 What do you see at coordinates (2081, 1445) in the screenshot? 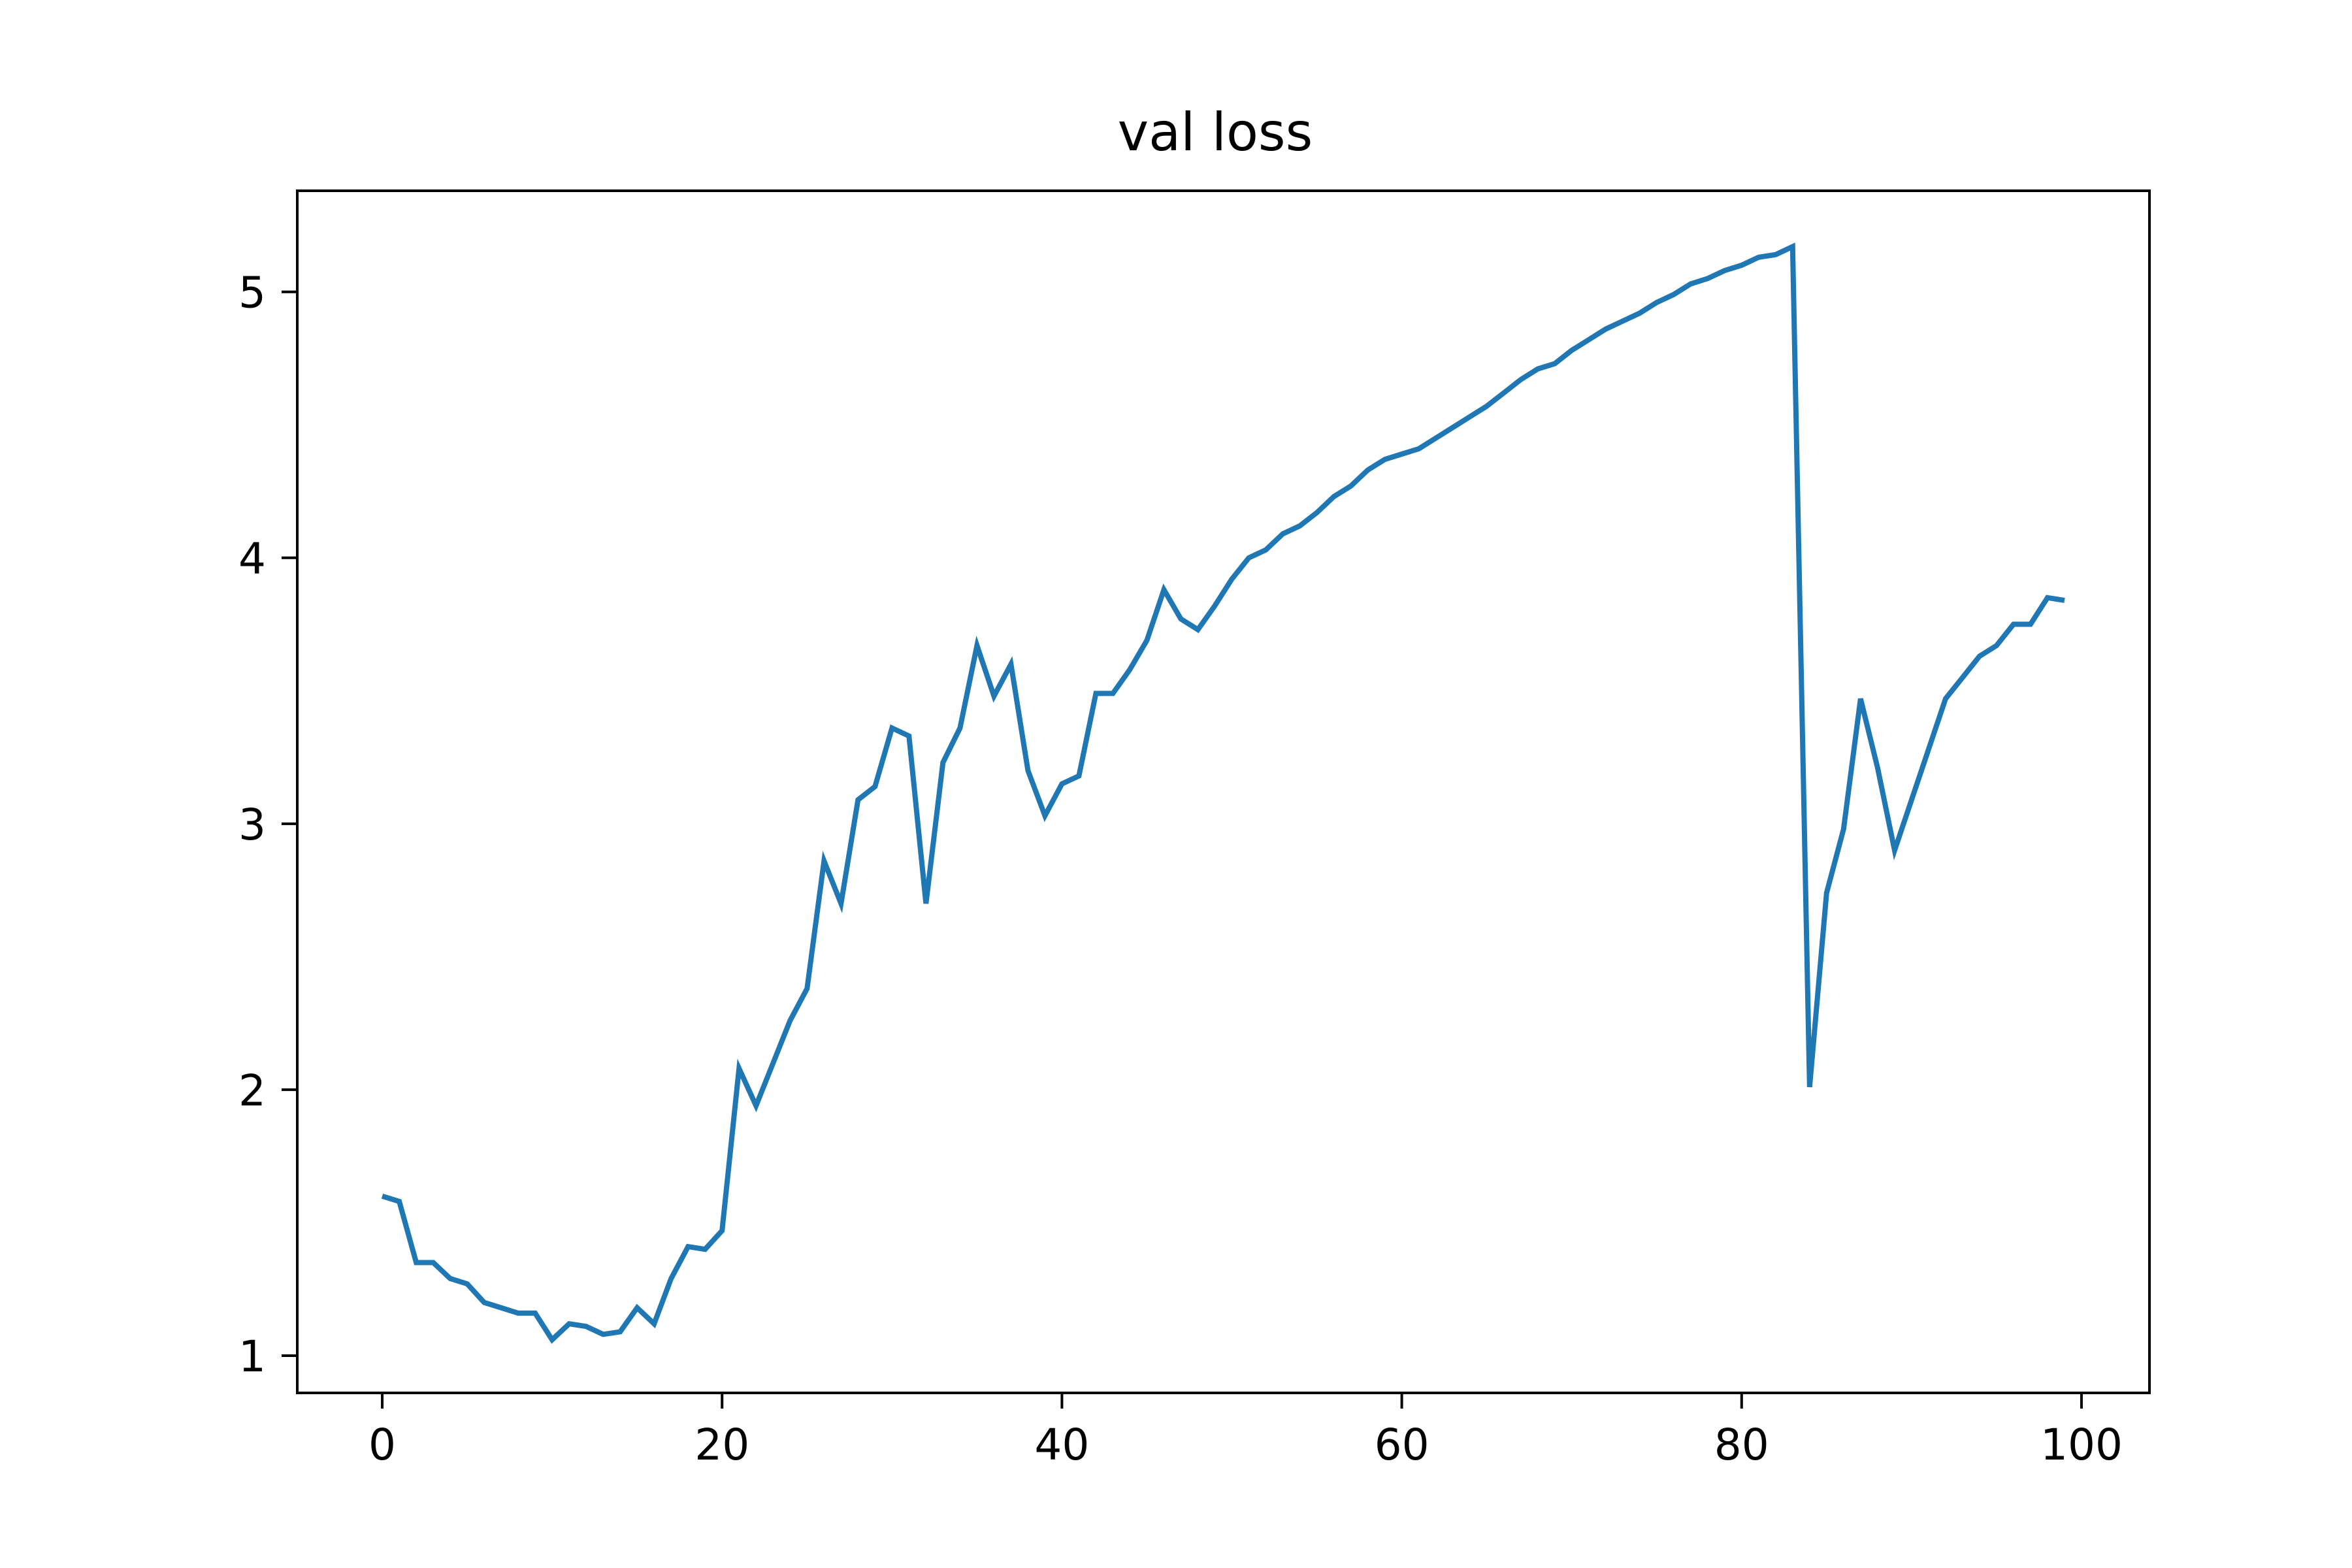
I see `x-tick-label-100: 100` at bounding box center [2081, 1445].